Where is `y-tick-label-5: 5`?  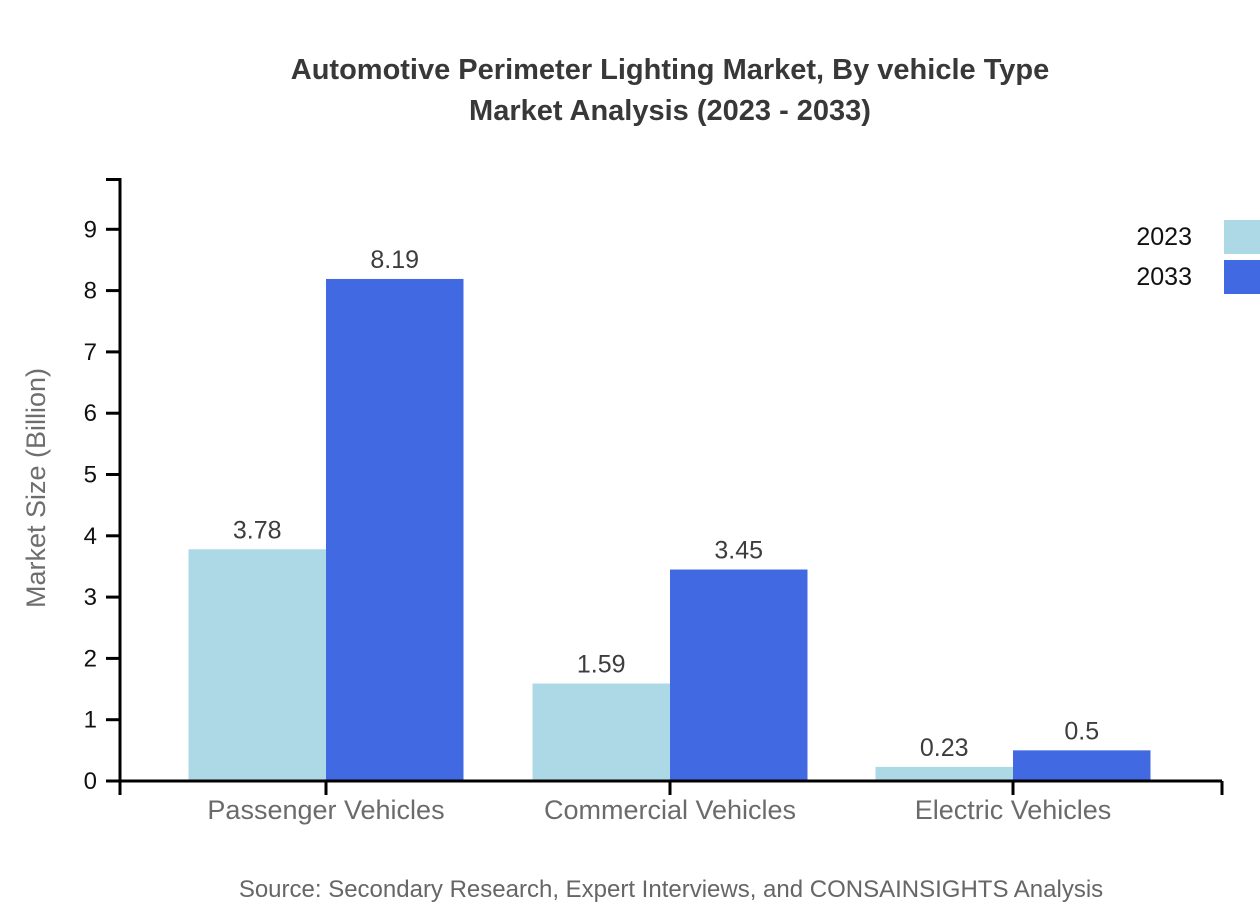
y-tick-label-5: 5 is located at coordinates (90, 475).